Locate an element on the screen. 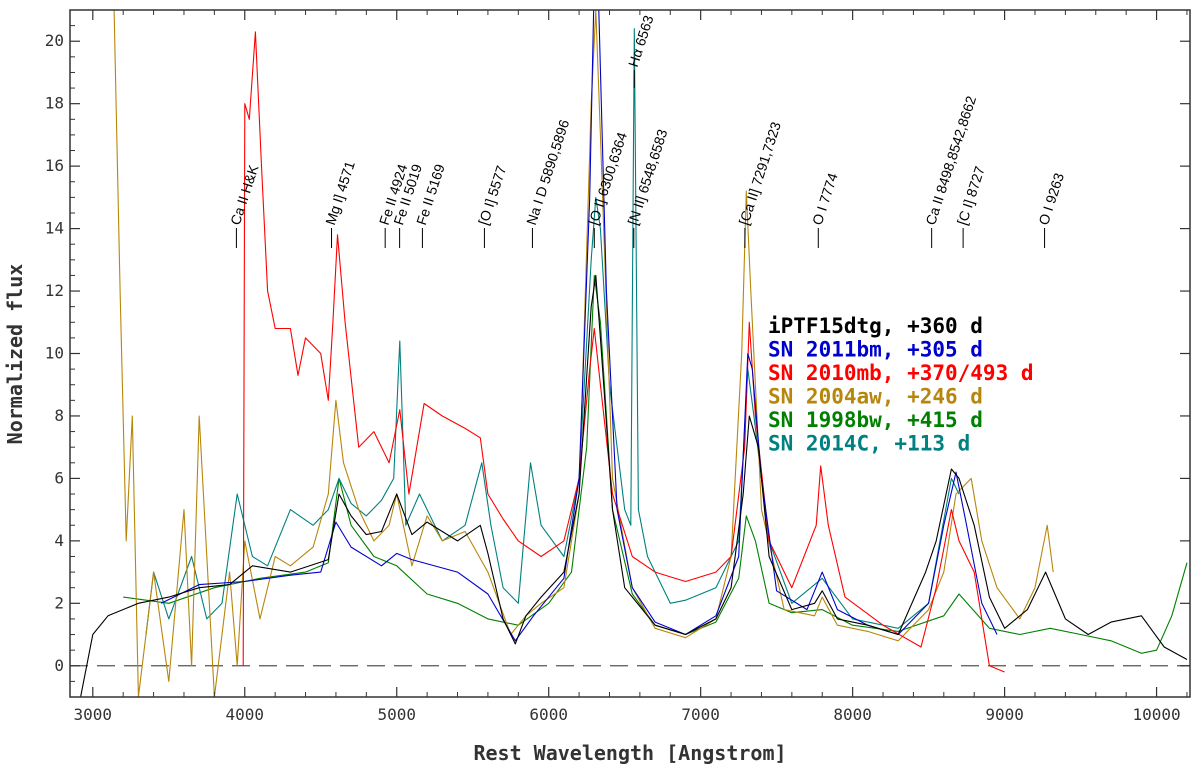 The width and height of the screenshot is (1200, 773). y-tick-label: 4 is located at coordinates (59, 540).